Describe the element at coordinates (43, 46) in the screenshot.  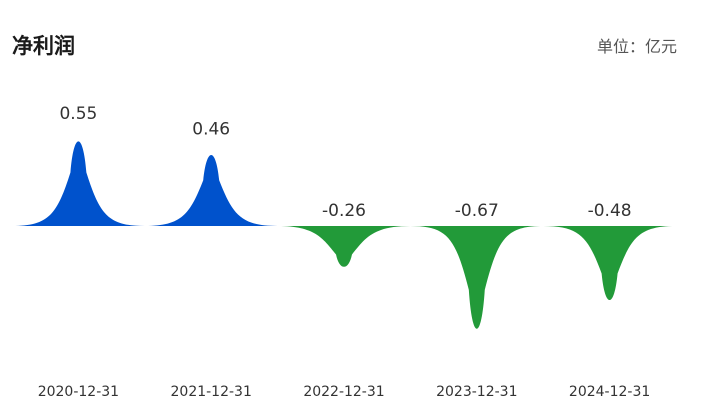
I see `chart-title: 净利润` at that location.